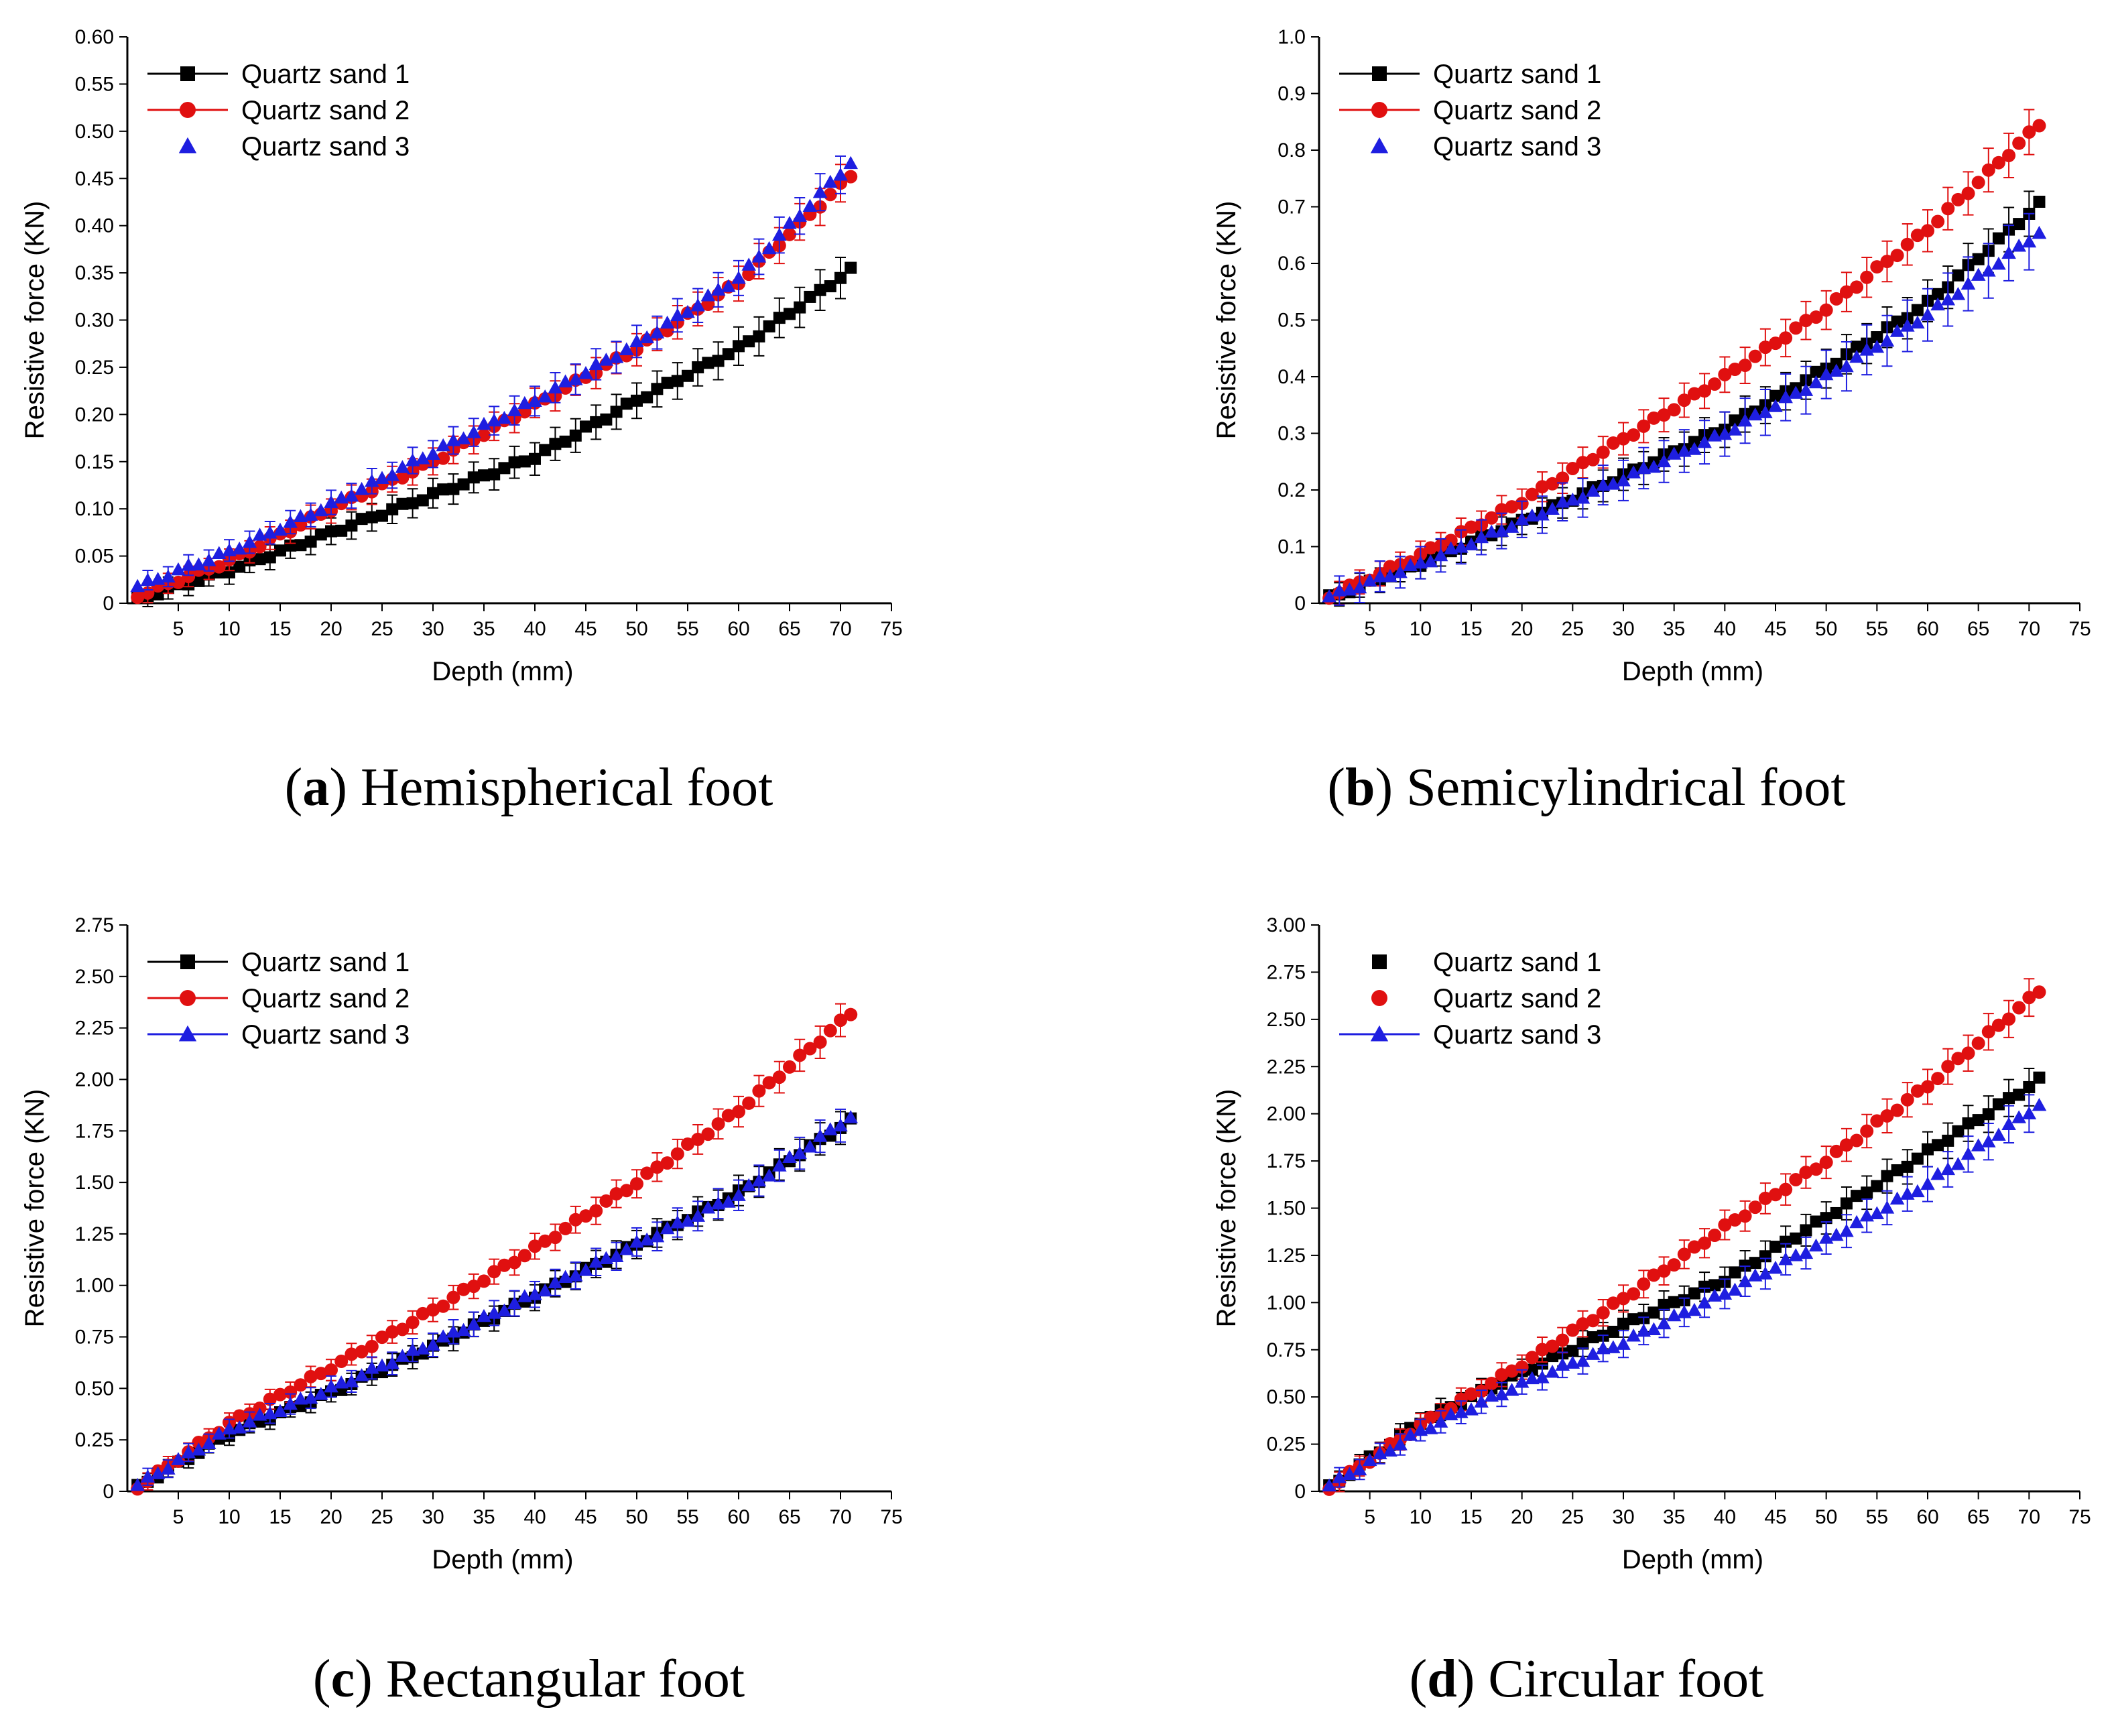  Describe the element at coordinates (1292, 150) in the screenshot. I see `y-tick-label: 0.8` at that location.